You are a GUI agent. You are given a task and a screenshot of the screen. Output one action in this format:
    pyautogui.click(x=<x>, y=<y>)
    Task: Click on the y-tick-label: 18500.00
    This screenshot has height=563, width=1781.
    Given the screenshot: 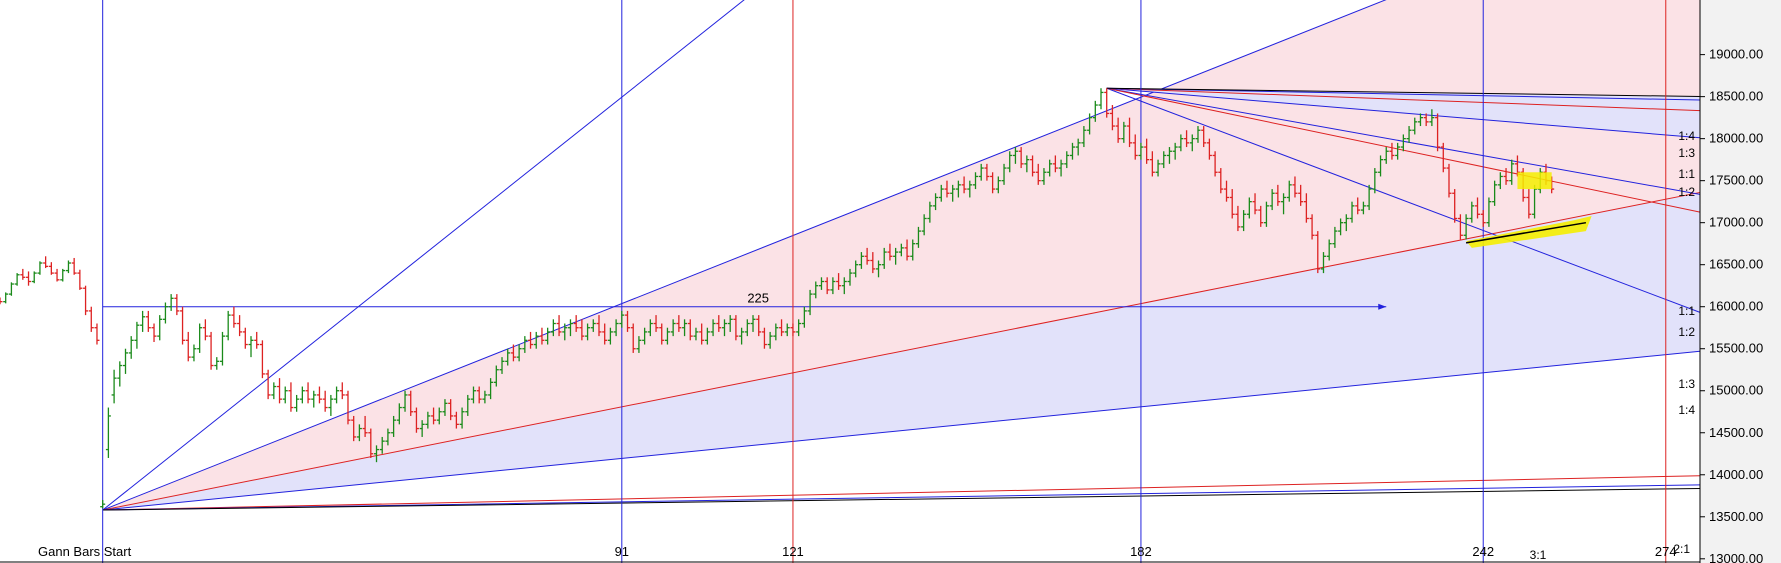 What is the action you would take?
    pyautogui.click(x=1736, y=96)
    